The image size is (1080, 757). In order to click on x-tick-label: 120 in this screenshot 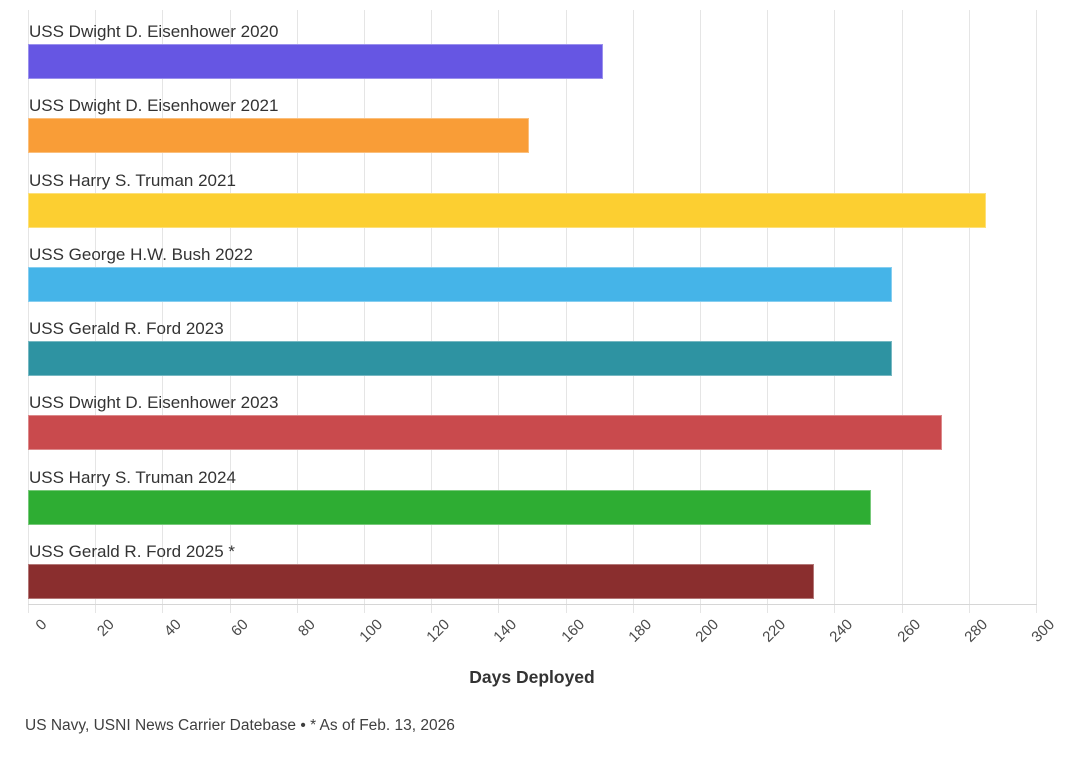, I will do `click(438, 631)`.